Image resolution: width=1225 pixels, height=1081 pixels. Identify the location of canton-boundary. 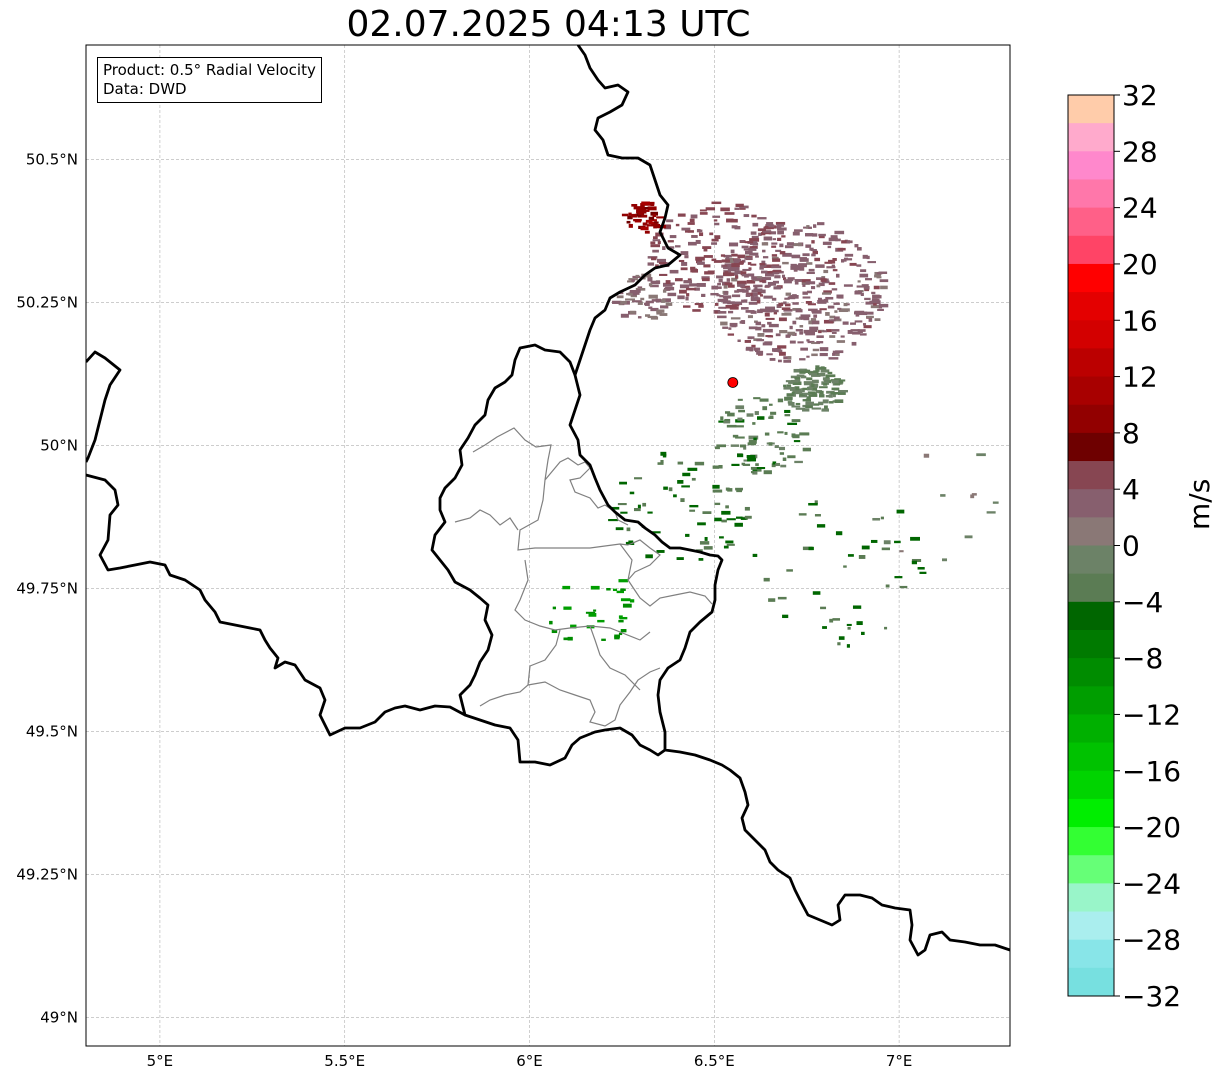
(583, 577).